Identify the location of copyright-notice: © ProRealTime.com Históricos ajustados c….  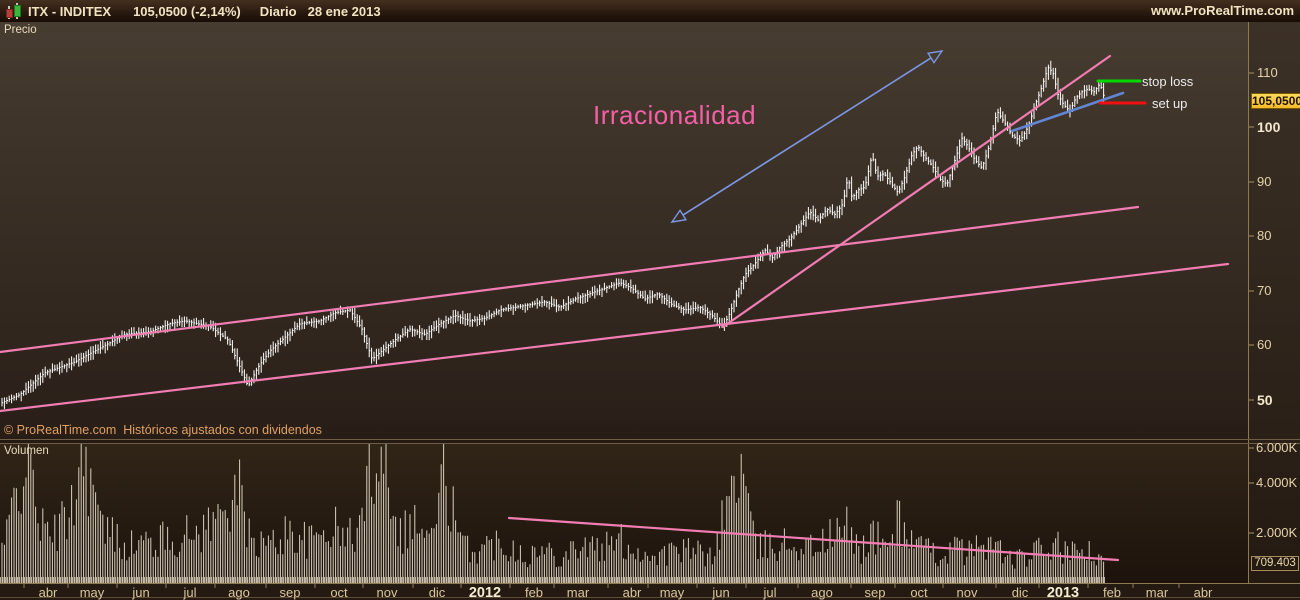
(163, 430).